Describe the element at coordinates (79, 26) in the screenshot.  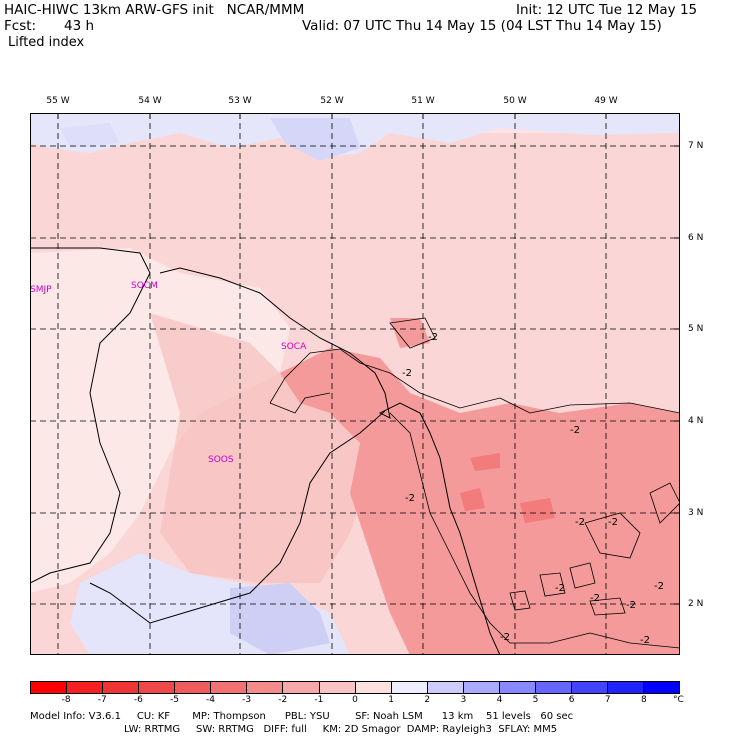
I see `forecast-value: 43 h` at that location.